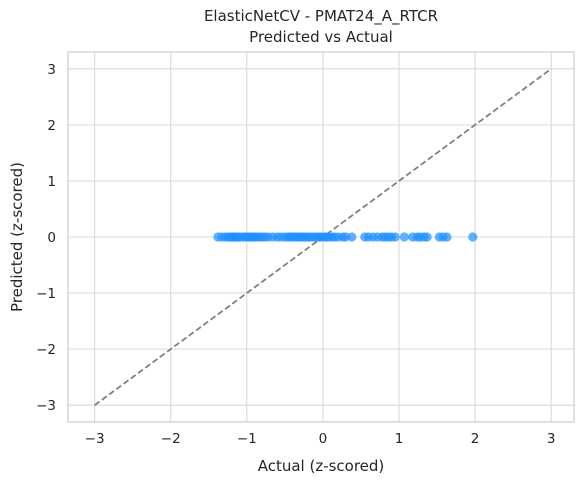 This screenshot has width=584, height=488. Describe the element at coordinates (321, 16) in the screenshot. I see `chart-title: ElasticNetCV - PMAT24_A_RTCR` at that location.